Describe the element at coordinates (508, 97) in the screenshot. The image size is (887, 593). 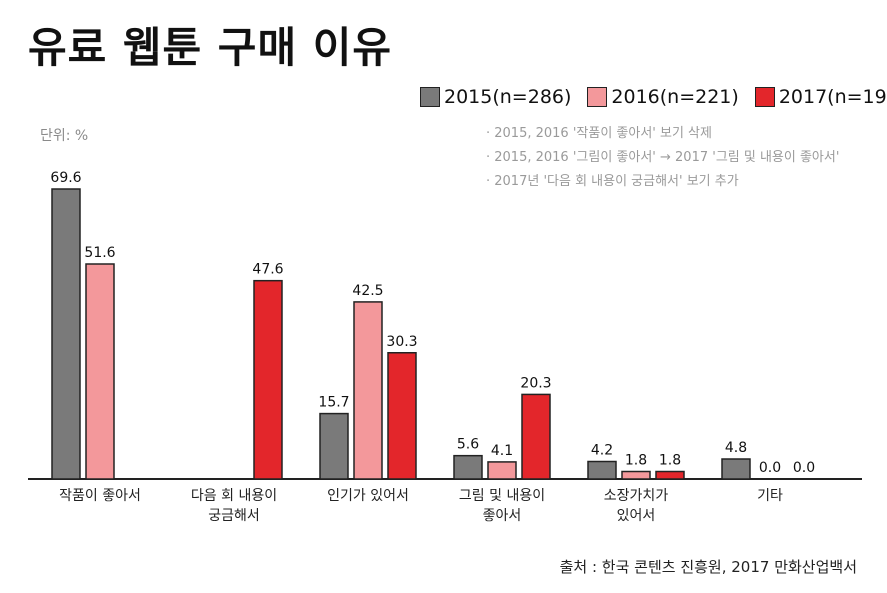
I see `legend-label-2015: 2015(n=286)` at that location.